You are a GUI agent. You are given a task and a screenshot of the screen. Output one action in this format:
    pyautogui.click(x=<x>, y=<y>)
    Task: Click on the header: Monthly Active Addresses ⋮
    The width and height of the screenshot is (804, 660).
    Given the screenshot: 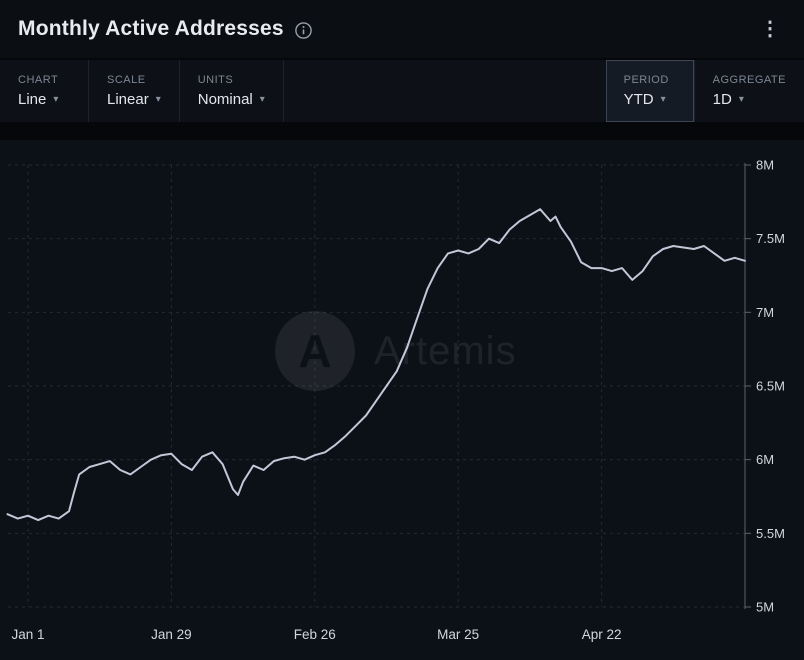 What is the action you would take?
    pyautogui.click(x=402, y=29)
    